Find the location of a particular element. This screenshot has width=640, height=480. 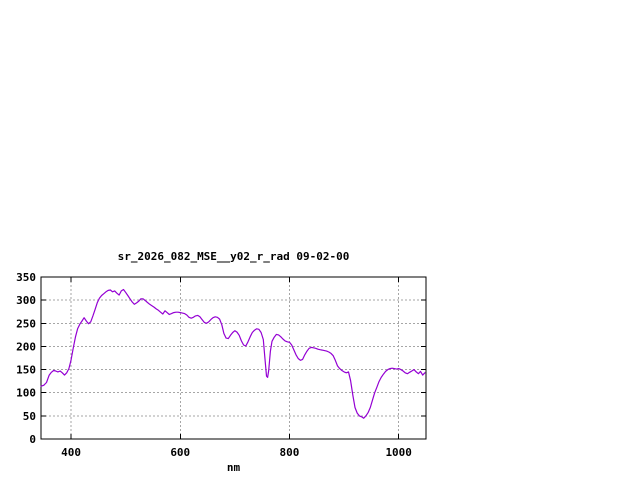

x-tick-label-600: 600 is located at coordinates (180, 452).